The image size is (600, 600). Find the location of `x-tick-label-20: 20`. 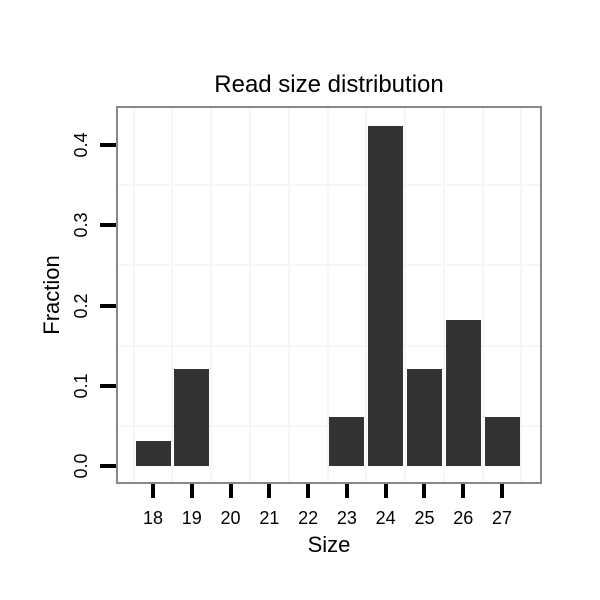

x-tick-label-20: 20 is located at coordinates (230, 518).